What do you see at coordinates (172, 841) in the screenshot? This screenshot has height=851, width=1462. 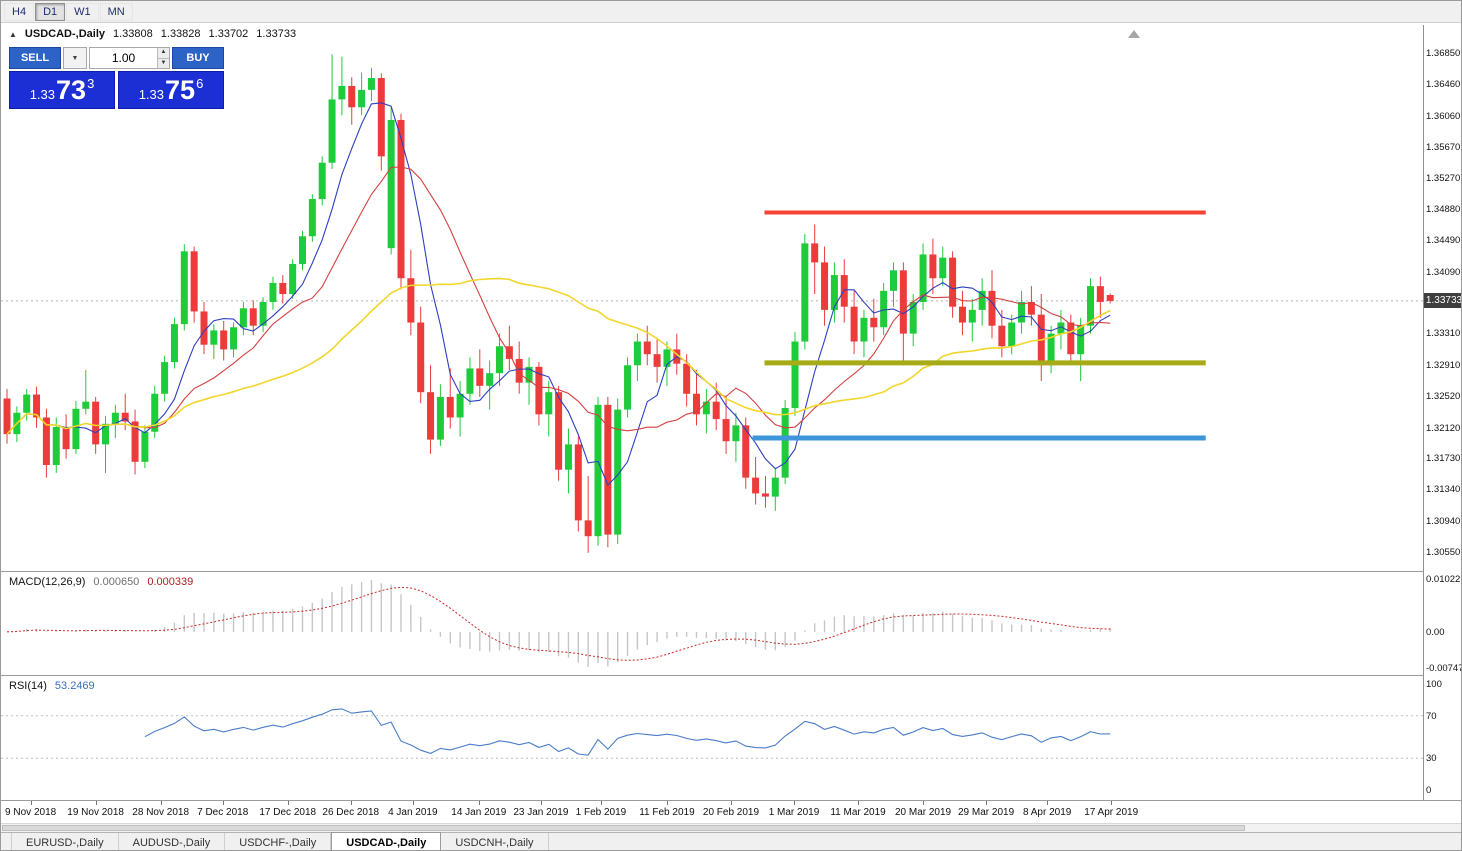 I see `chart-tab-audusd: AUDUSD-,Daily` at bounding box center [172, 841].